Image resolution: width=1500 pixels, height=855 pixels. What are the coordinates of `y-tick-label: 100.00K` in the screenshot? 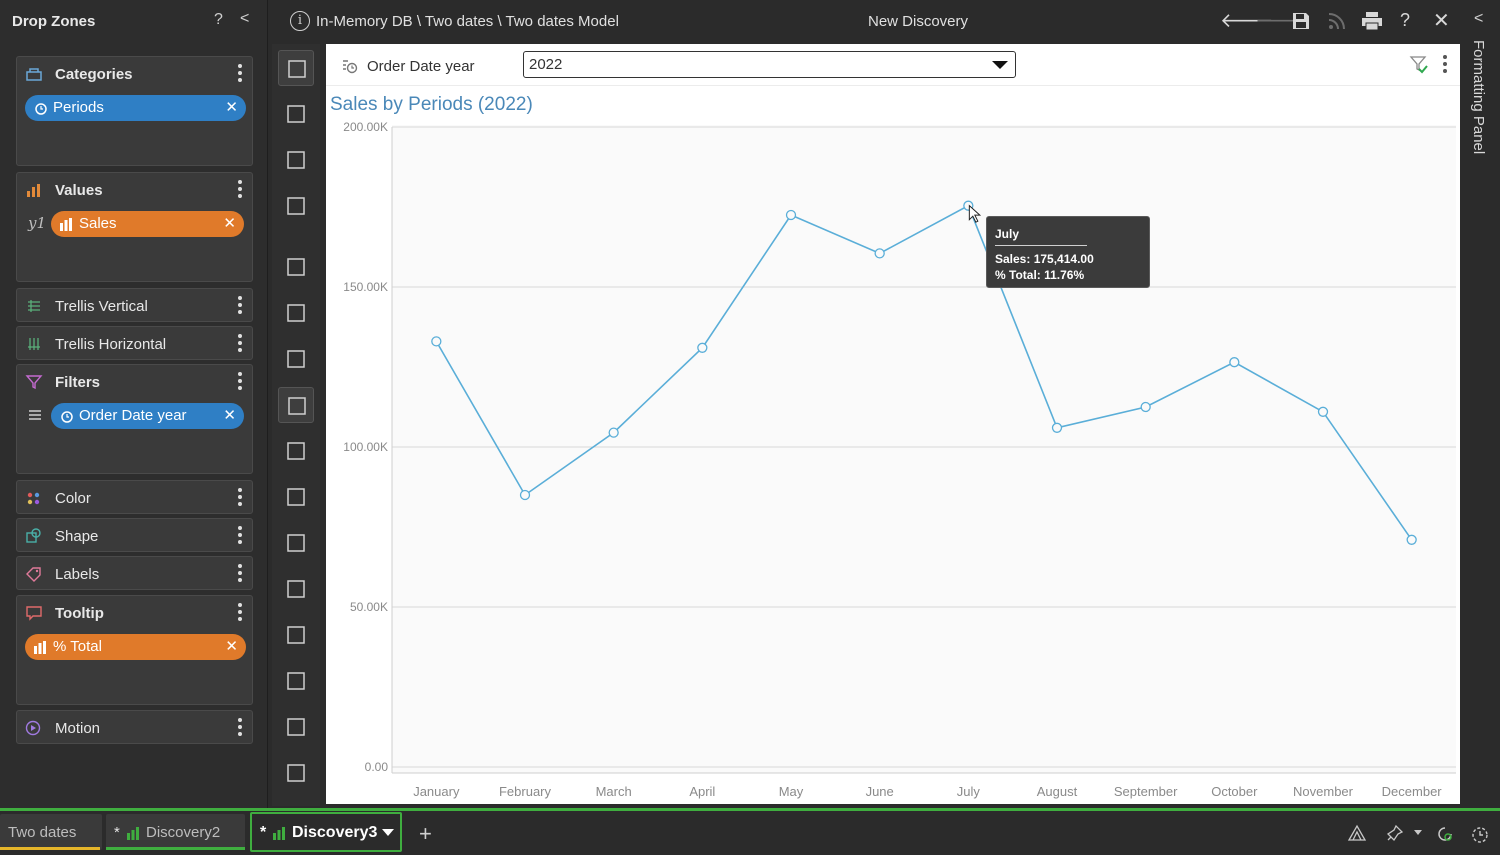 It's located at (365, 447).